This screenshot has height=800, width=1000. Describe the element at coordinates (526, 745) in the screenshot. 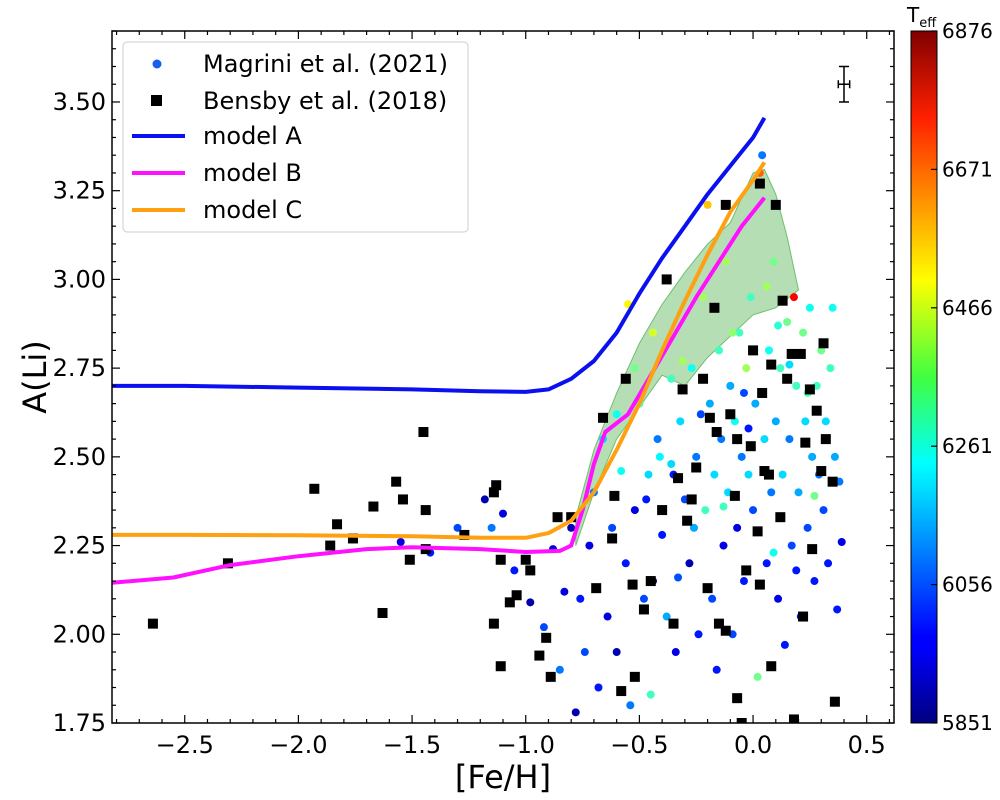

I see `x-tick-label: −1.0` at that location.